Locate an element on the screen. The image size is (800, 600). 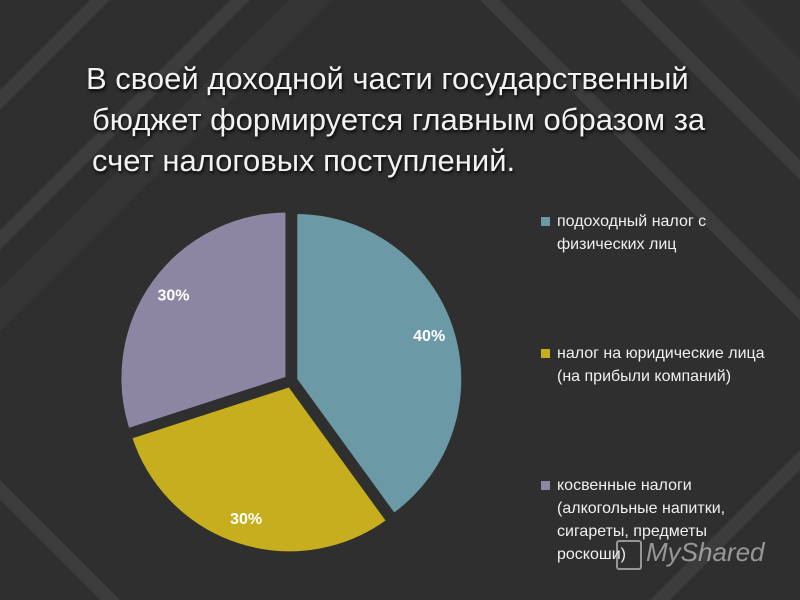
watermark: MyShared is located at coordinates (690, 552).